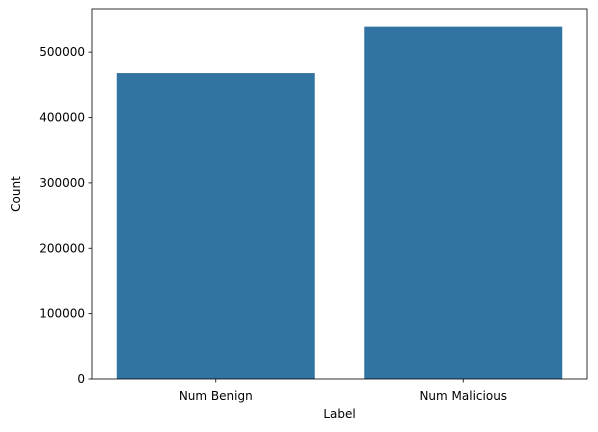 This screenshot has width=598, height=432. I want to click on y-tick-label: 300000, so click(62, 183).